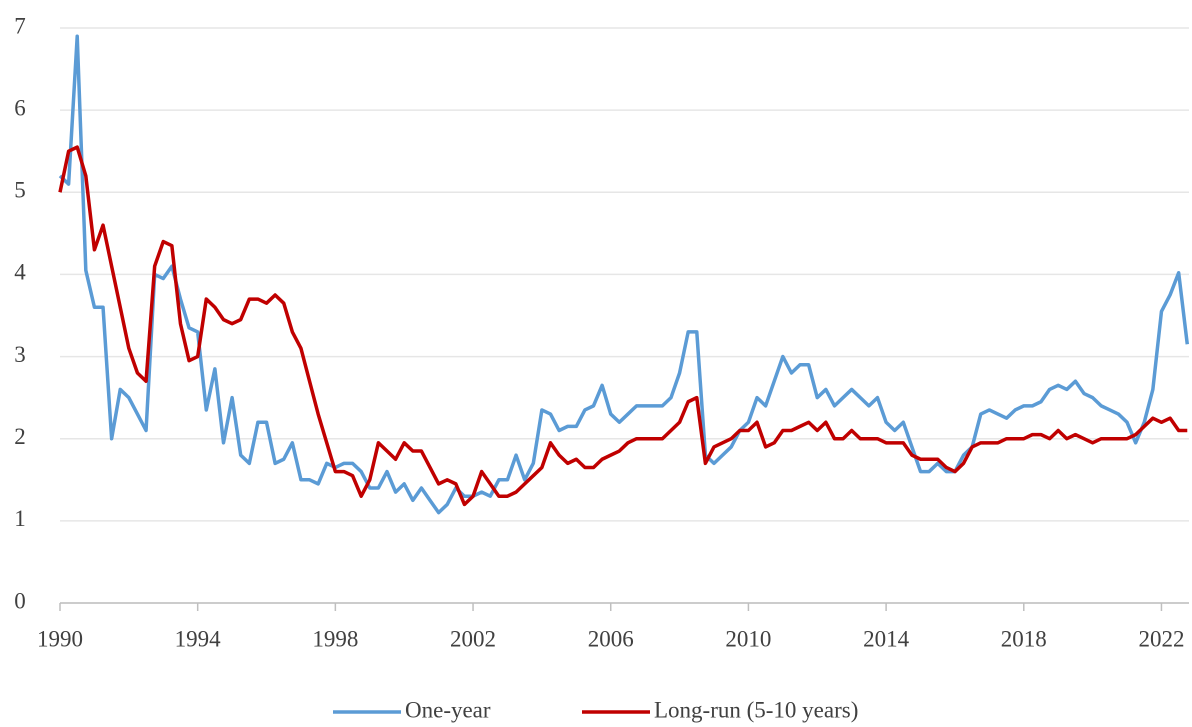  Describe the element at coordinates (198, 638) in the screenshot. I see `x-tick-label: 1994` at that location.